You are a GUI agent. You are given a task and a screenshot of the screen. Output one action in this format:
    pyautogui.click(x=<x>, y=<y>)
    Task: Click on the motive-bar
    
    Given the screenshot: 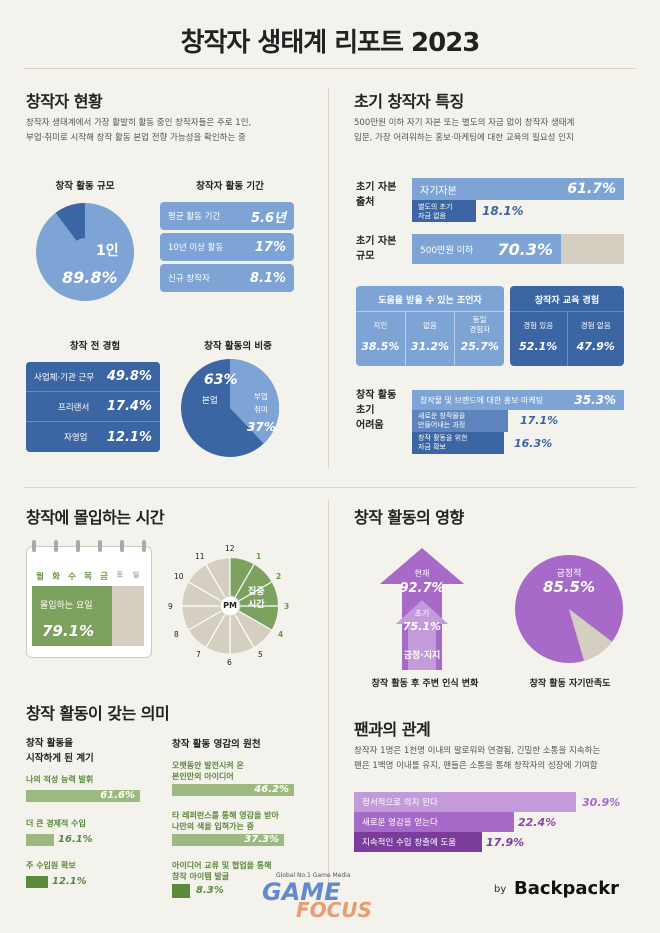 What is the action you would take?
    pyautogui.click(x=37, y=882)
    